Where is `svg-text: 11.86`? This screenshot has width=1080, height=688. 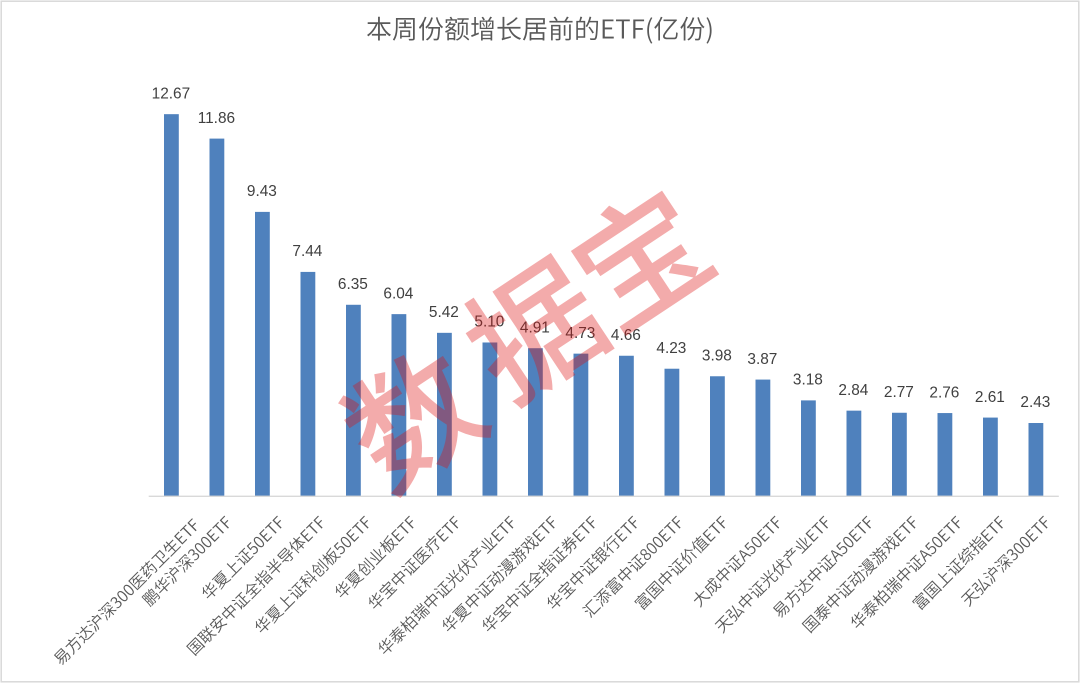 svg-text: 11.86 is located at coordinates (216, 118).